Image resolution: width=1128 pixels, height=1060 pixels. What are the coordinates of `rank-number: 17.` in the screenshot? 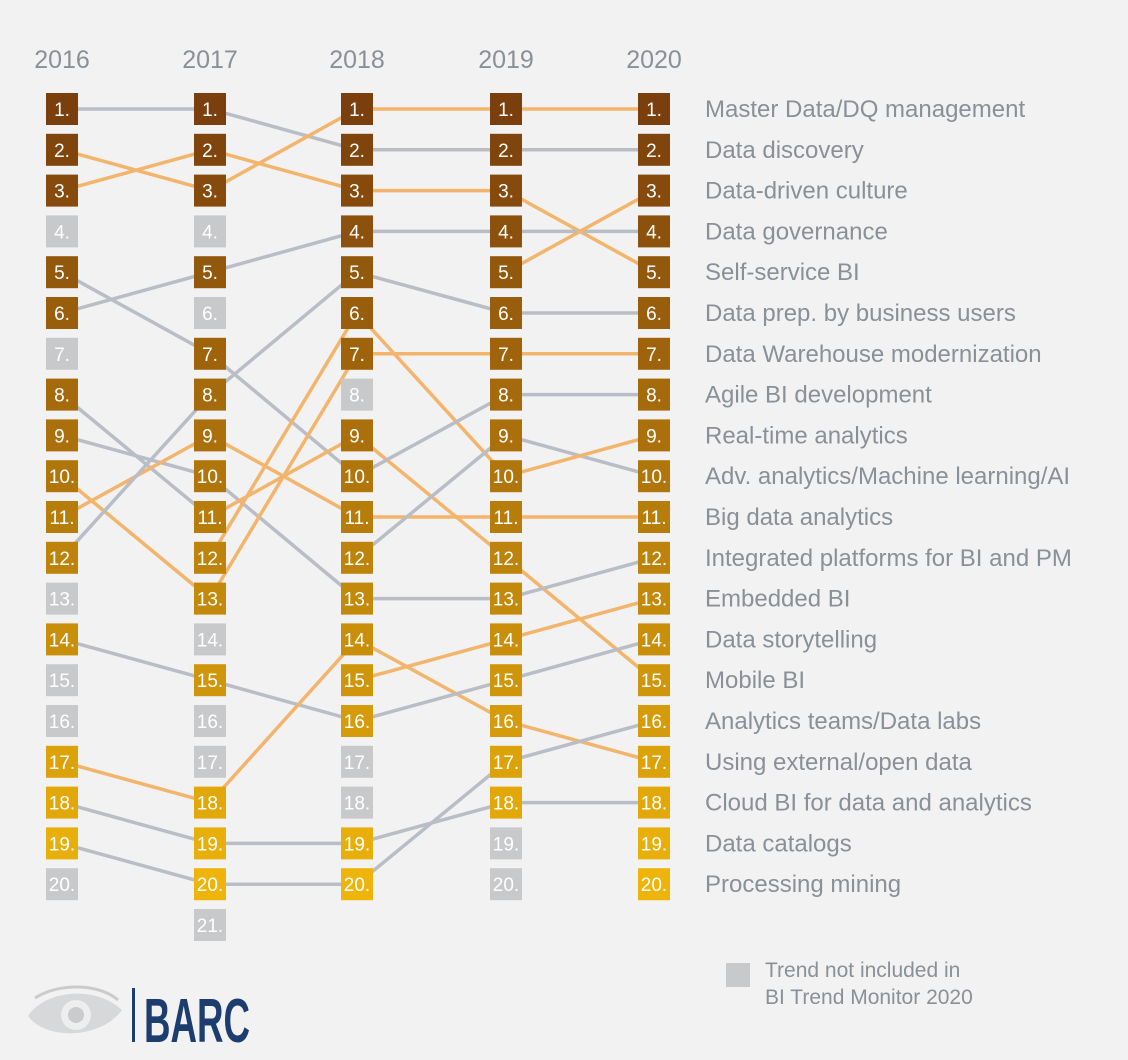 It's located at (506, 763).